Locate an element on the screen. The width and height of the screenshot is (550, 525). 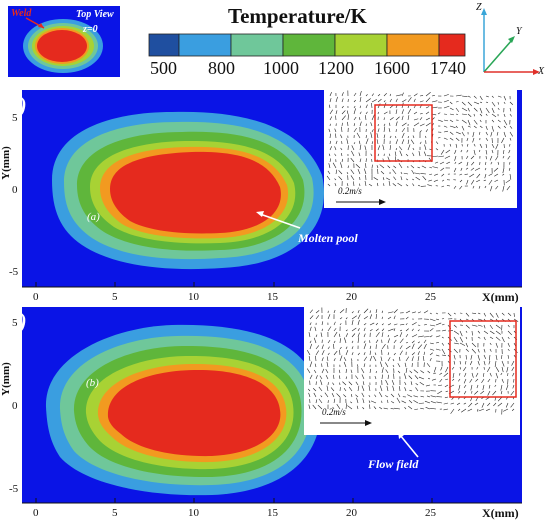
panel-a-xtick: 25 is located at coordinates (430, 297).